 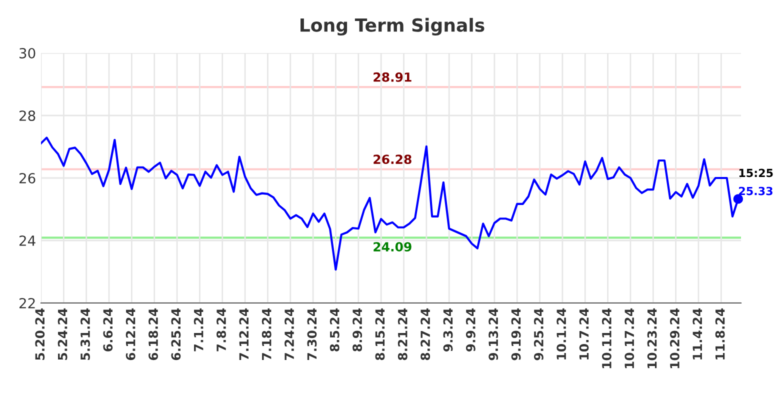 I want to click on x-tick-label: 5.24.24, so click(x=63, y=334).